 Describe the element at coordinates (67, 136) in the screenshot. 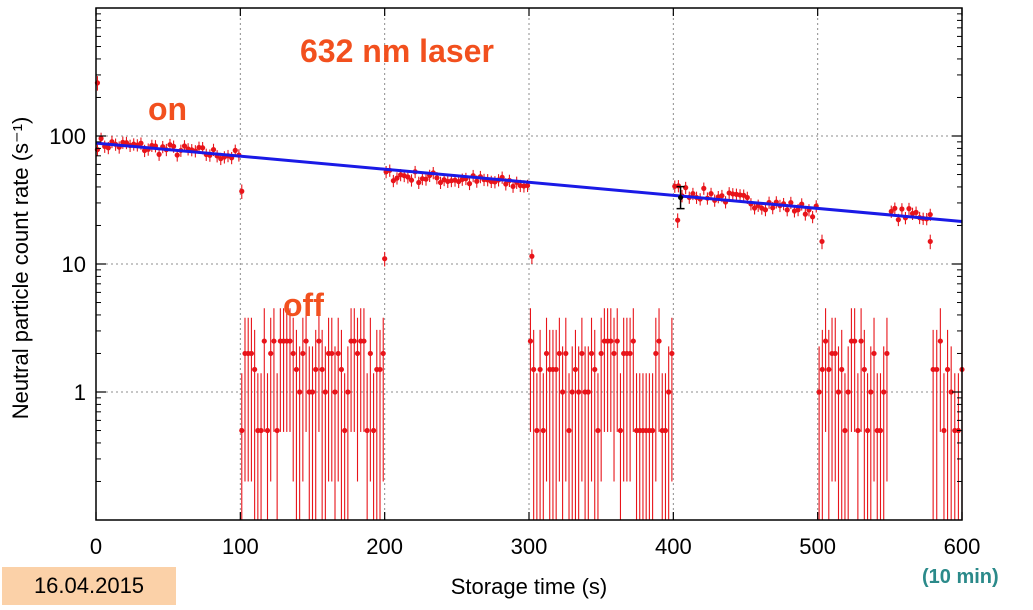

I see `y-tick-label: 100` at that location.